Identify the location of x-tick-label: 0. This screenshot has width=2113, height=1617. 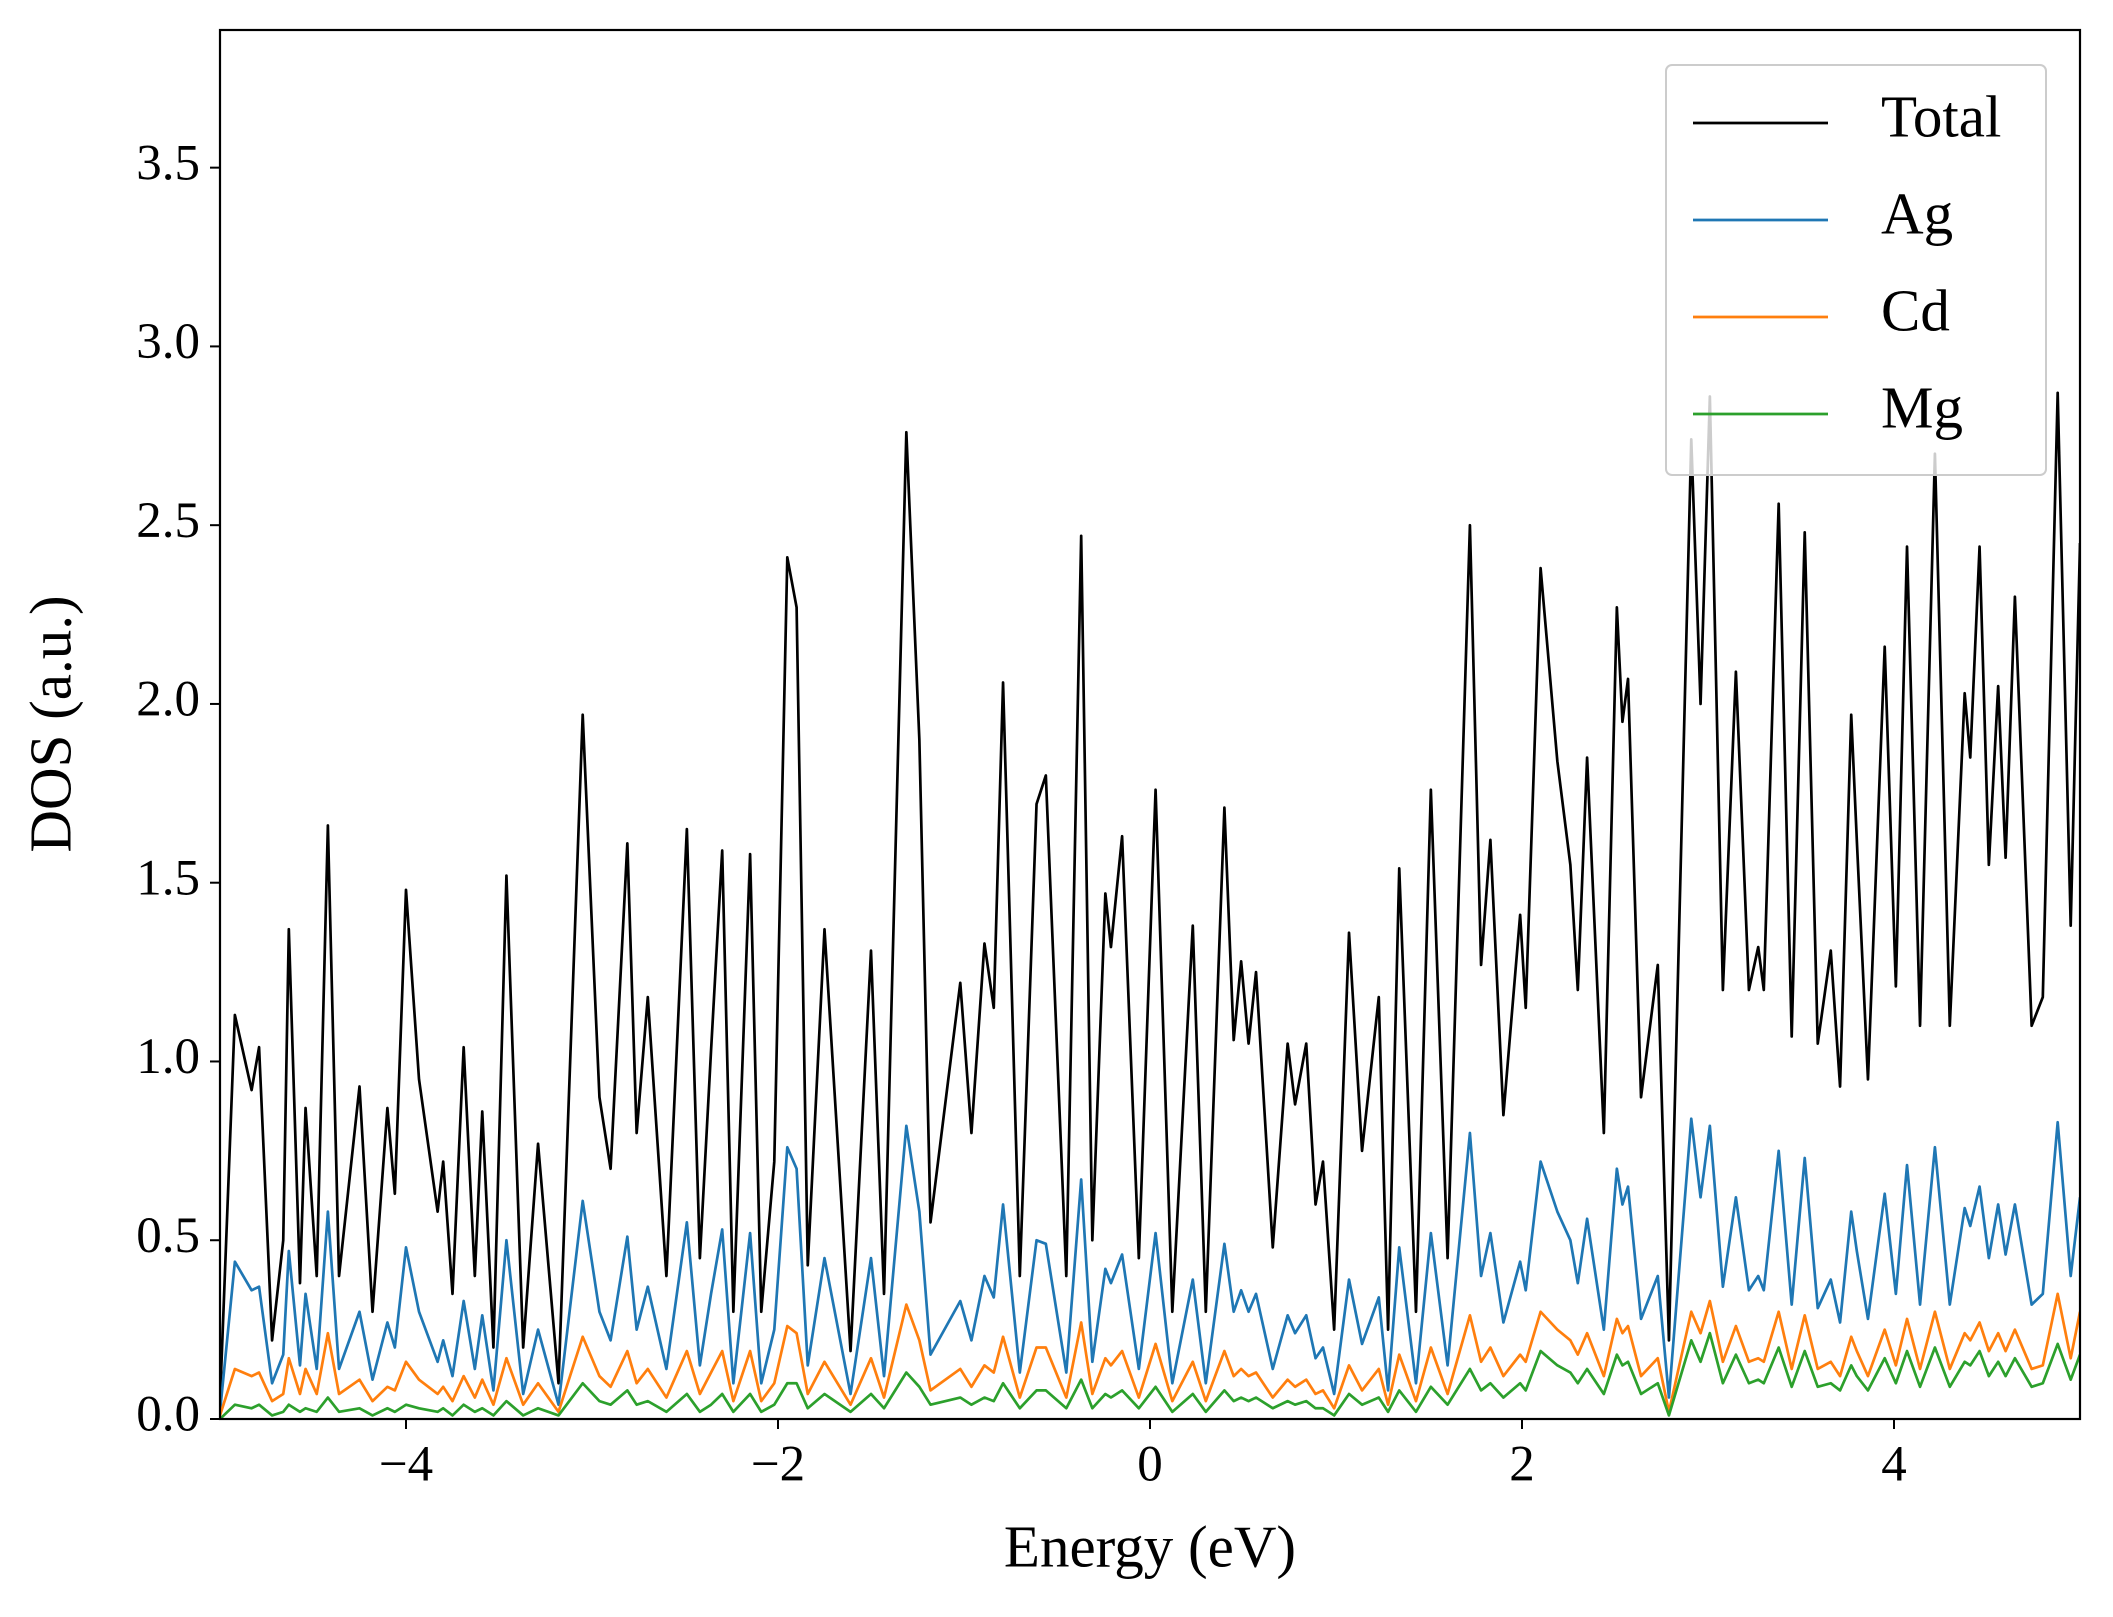
(1150, 1465).